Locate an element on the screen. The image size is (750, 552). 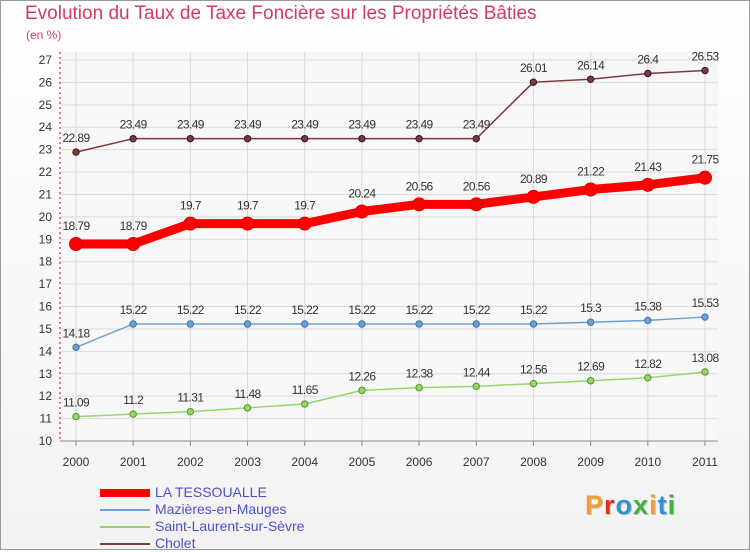
y-tick-label: 23 is located at coordinates (46, 150).